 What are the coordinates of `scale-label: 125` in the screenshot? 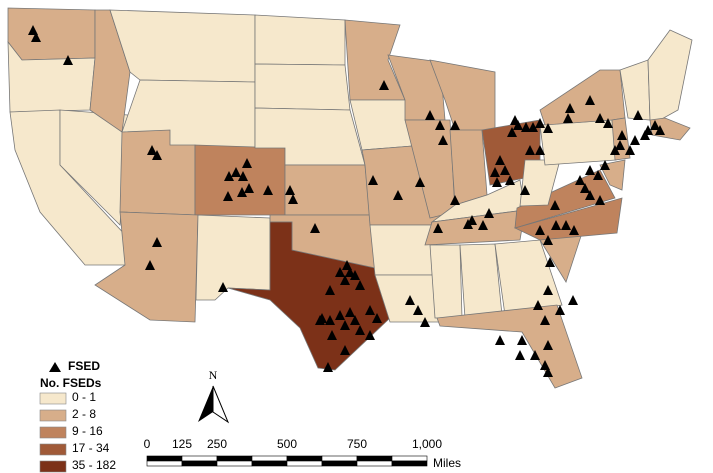 It's located at (182, 444).